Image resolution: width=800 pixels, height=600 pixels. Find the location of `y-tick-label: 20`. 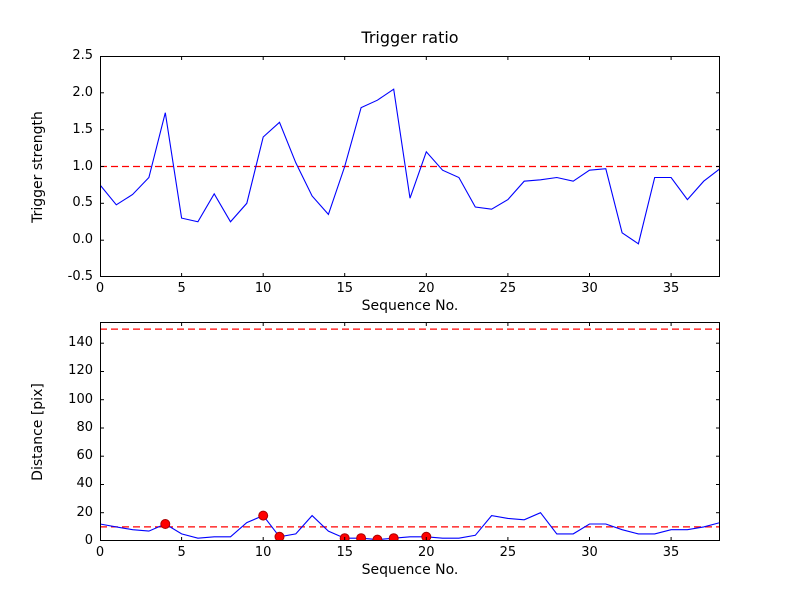

y-tick-label: 20 is located at coordinates (84, 512).